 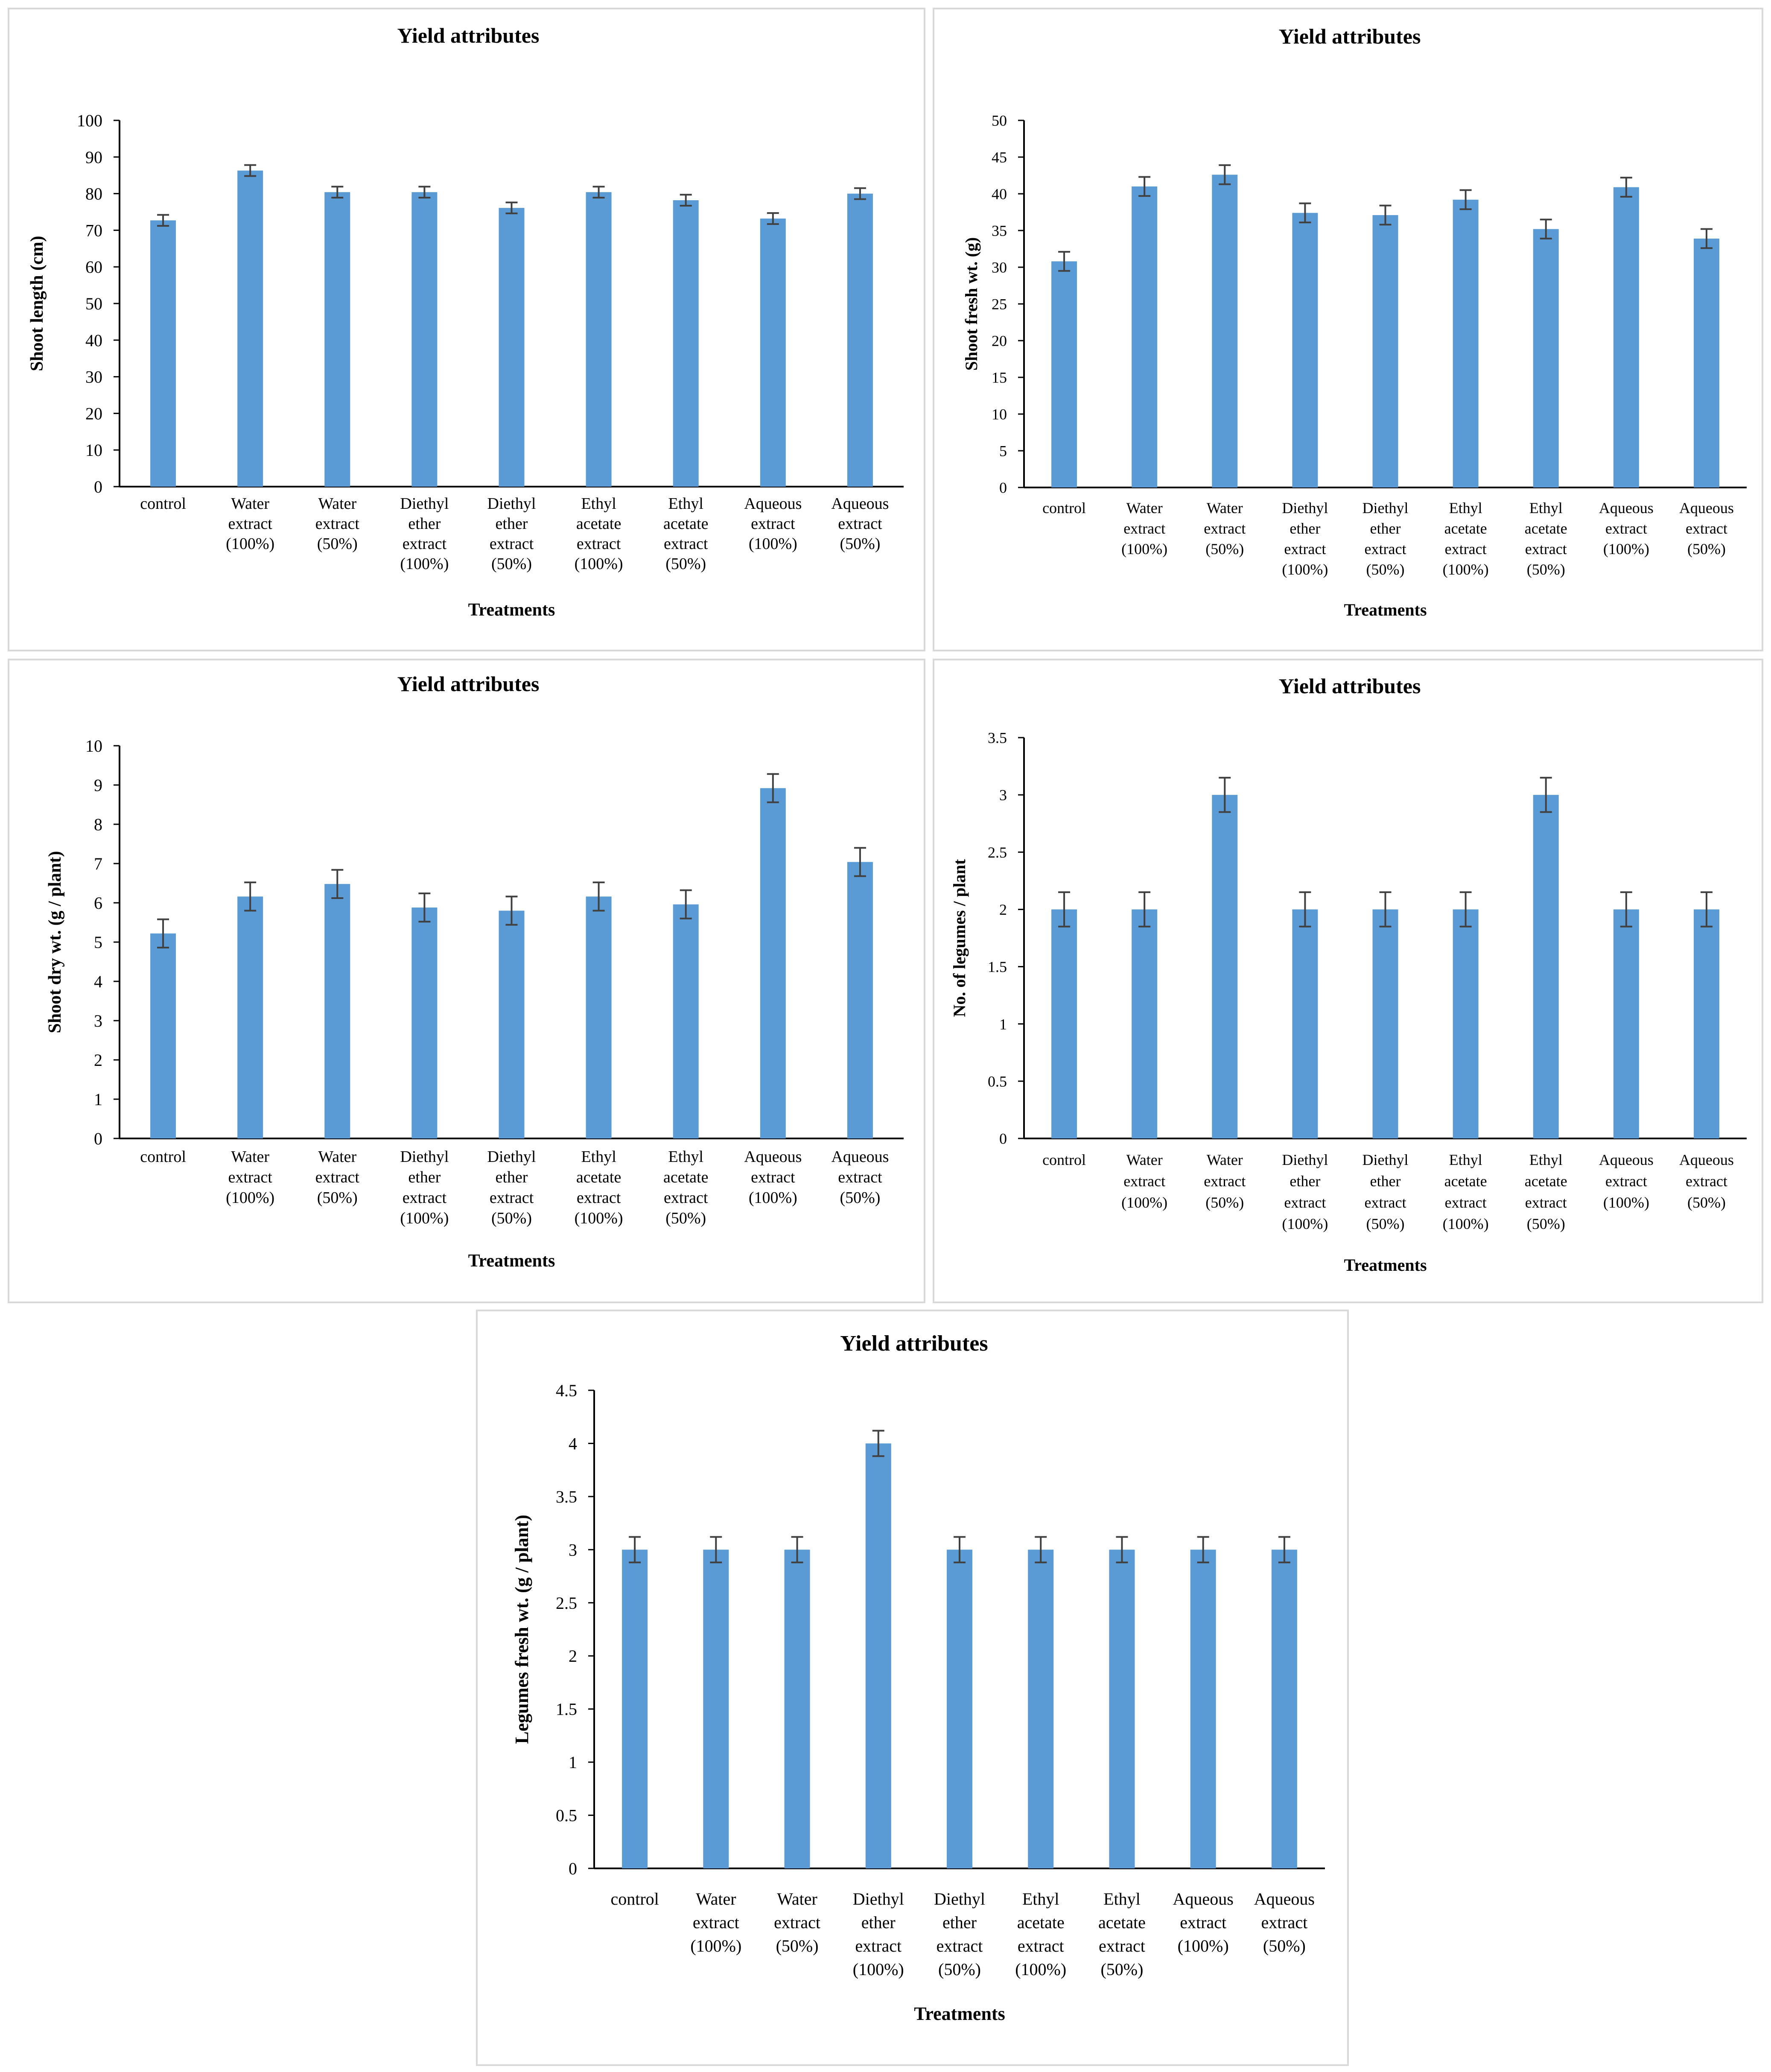 I want to click on y-axis-title: Shoot length (cm), so click(x=37, y=303).